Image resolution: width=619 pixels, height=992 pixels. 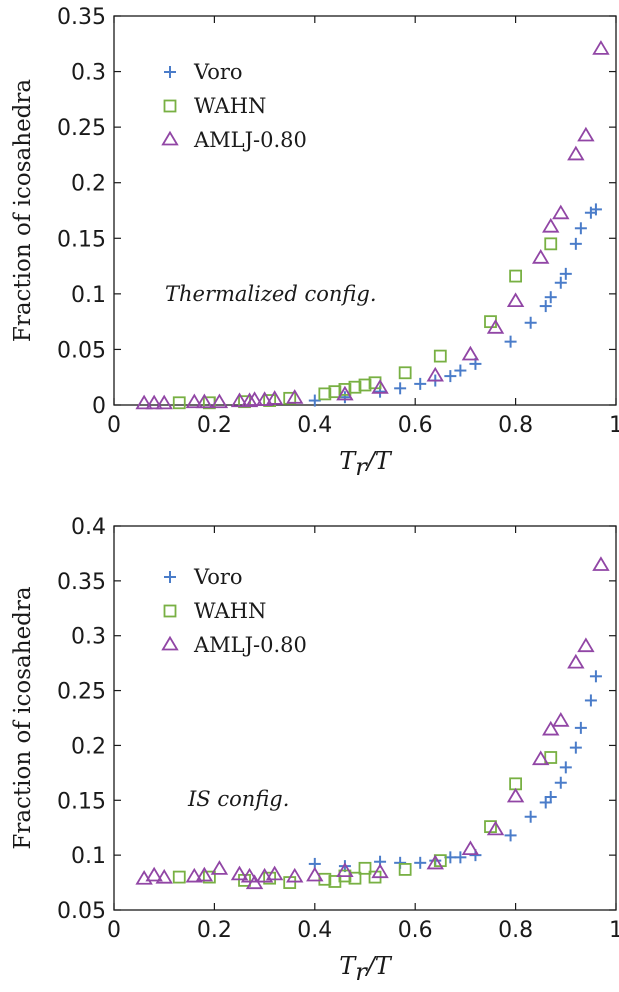 What do you see at coordinates (99, 406) in the screenshot?
I see `y-tick-label: 0` at bounding box center [99, 406].